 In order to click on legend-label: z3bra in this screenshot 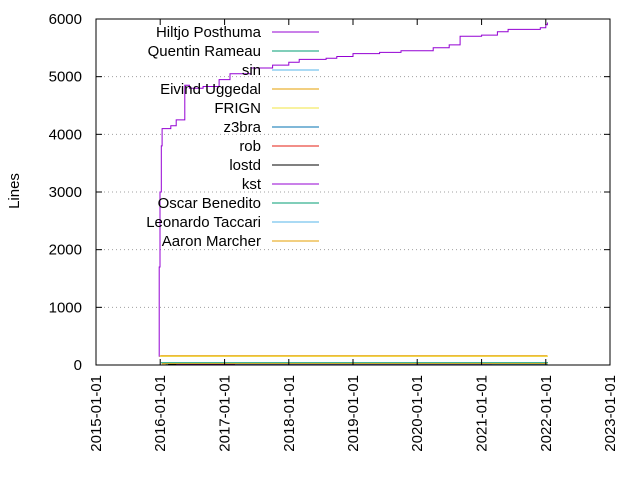, I will do `click(242, 127)`.